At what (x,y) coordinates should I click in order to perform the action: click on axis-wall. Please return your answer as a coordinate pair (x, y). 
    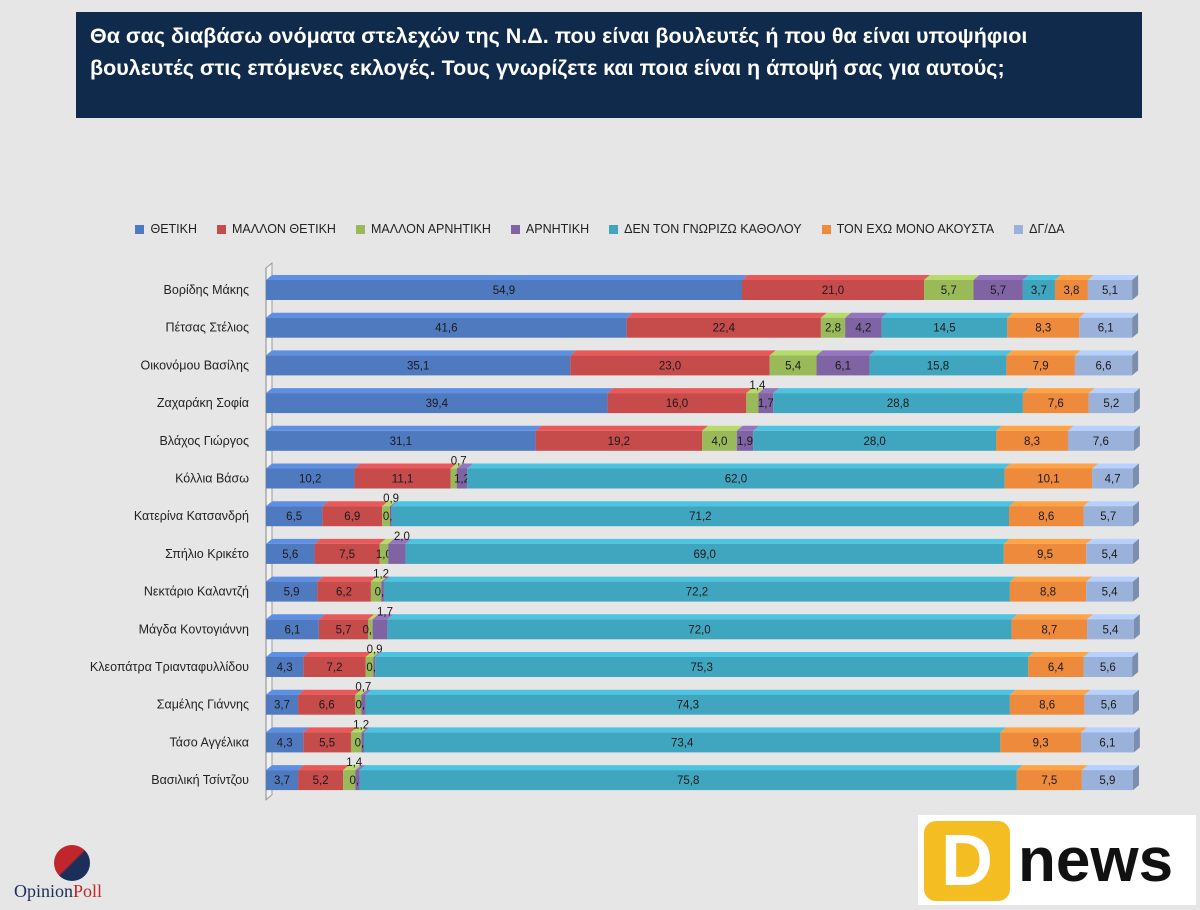
    Looking at the image, I should click on (269, 531).